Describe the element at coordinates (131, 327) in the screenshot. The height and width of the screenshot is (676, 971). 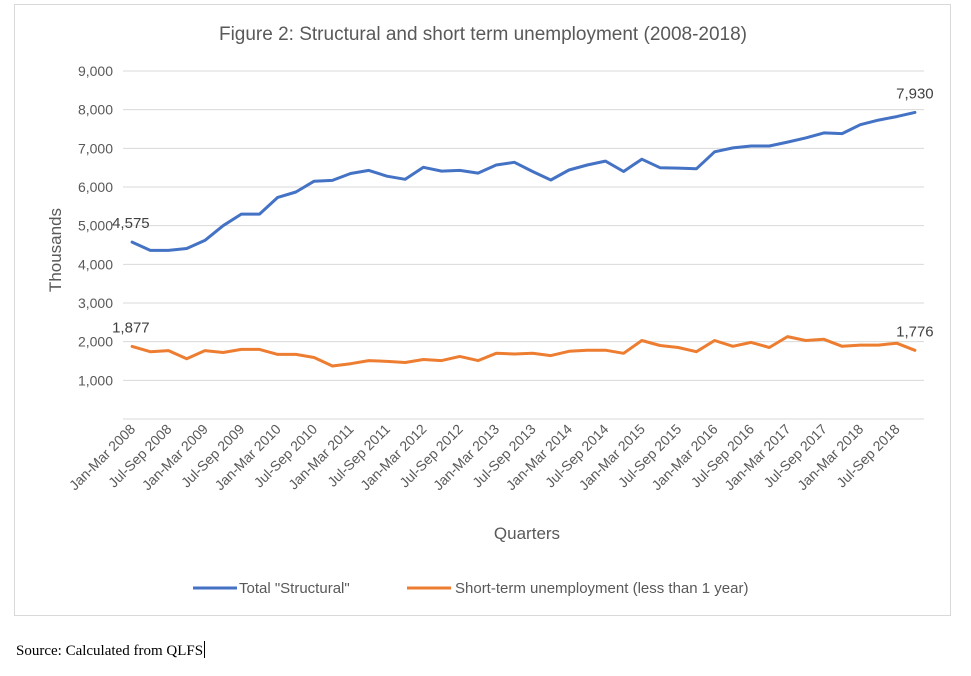
I see `data-label: 1,877` at that location.